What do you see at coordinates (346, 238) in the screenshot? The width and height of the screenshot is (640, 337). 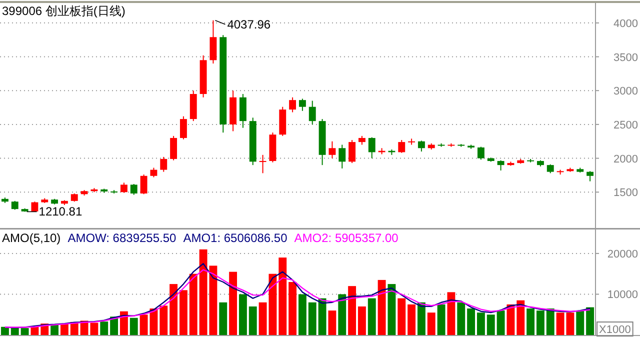 I see `text: AMO2: 5905357.00` at bounding box center [346, 238].